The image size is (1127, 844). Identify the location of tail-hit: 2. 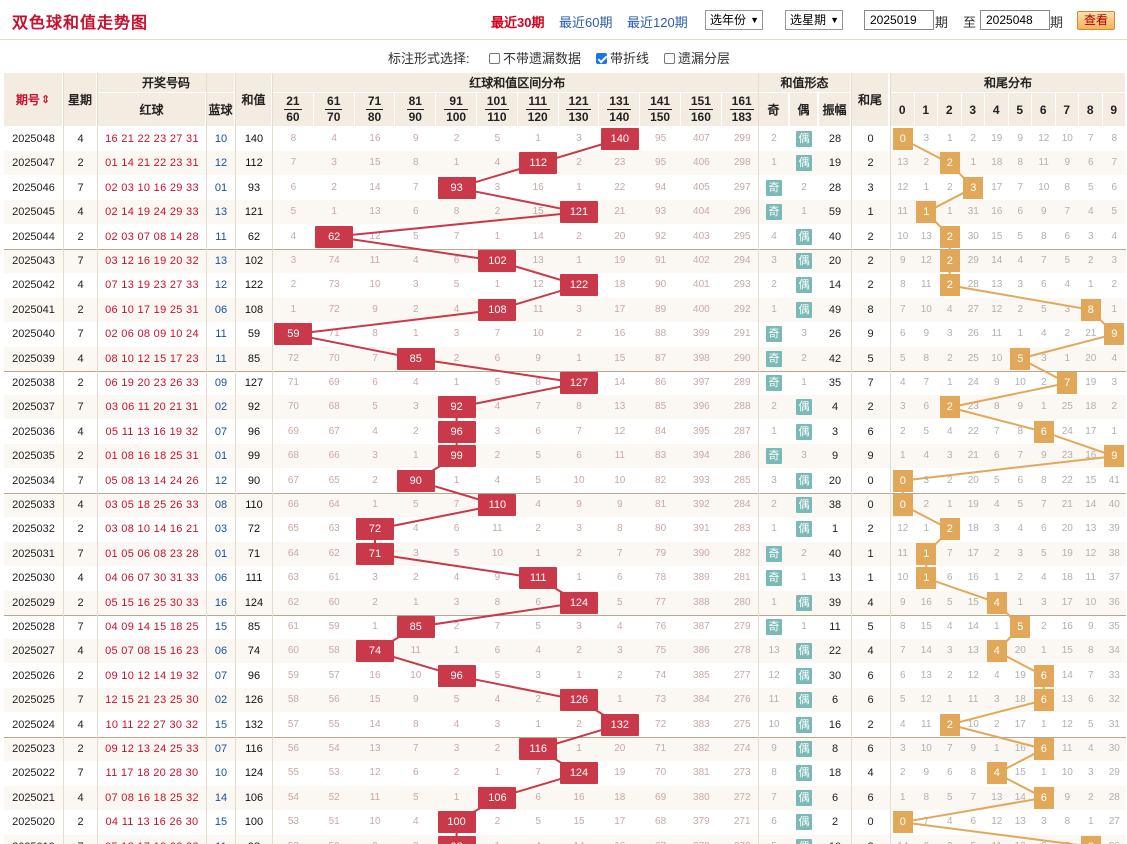
(949, 285).